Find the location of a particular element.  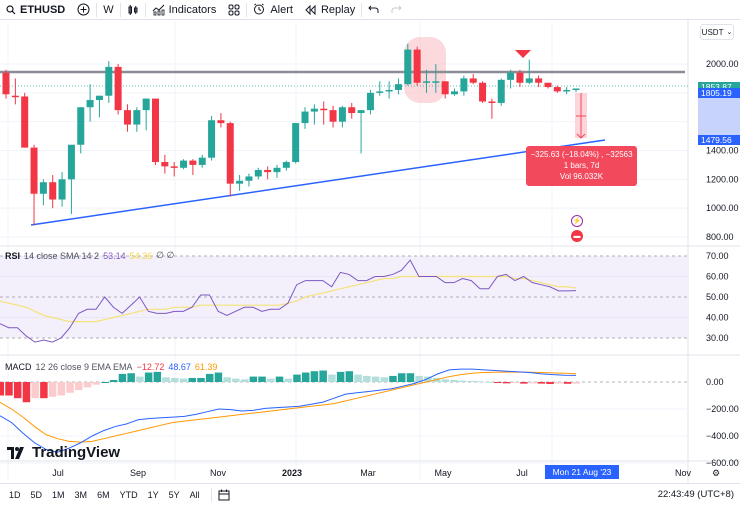

replay-button: Replay is located at coordinates (330, 10).